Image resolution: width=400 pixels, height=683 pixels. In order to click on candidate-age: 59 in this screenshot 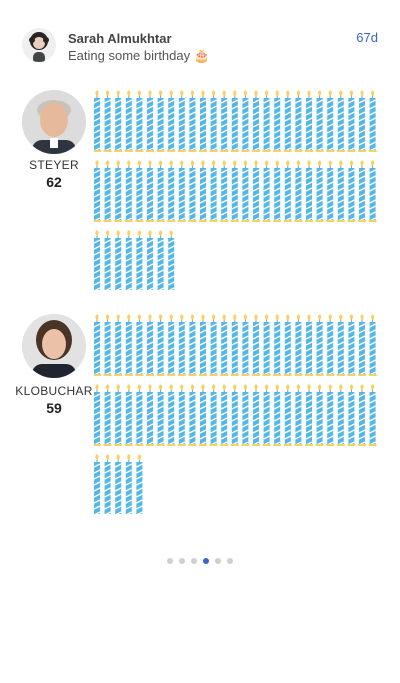, I will do `click(54, 408)`.